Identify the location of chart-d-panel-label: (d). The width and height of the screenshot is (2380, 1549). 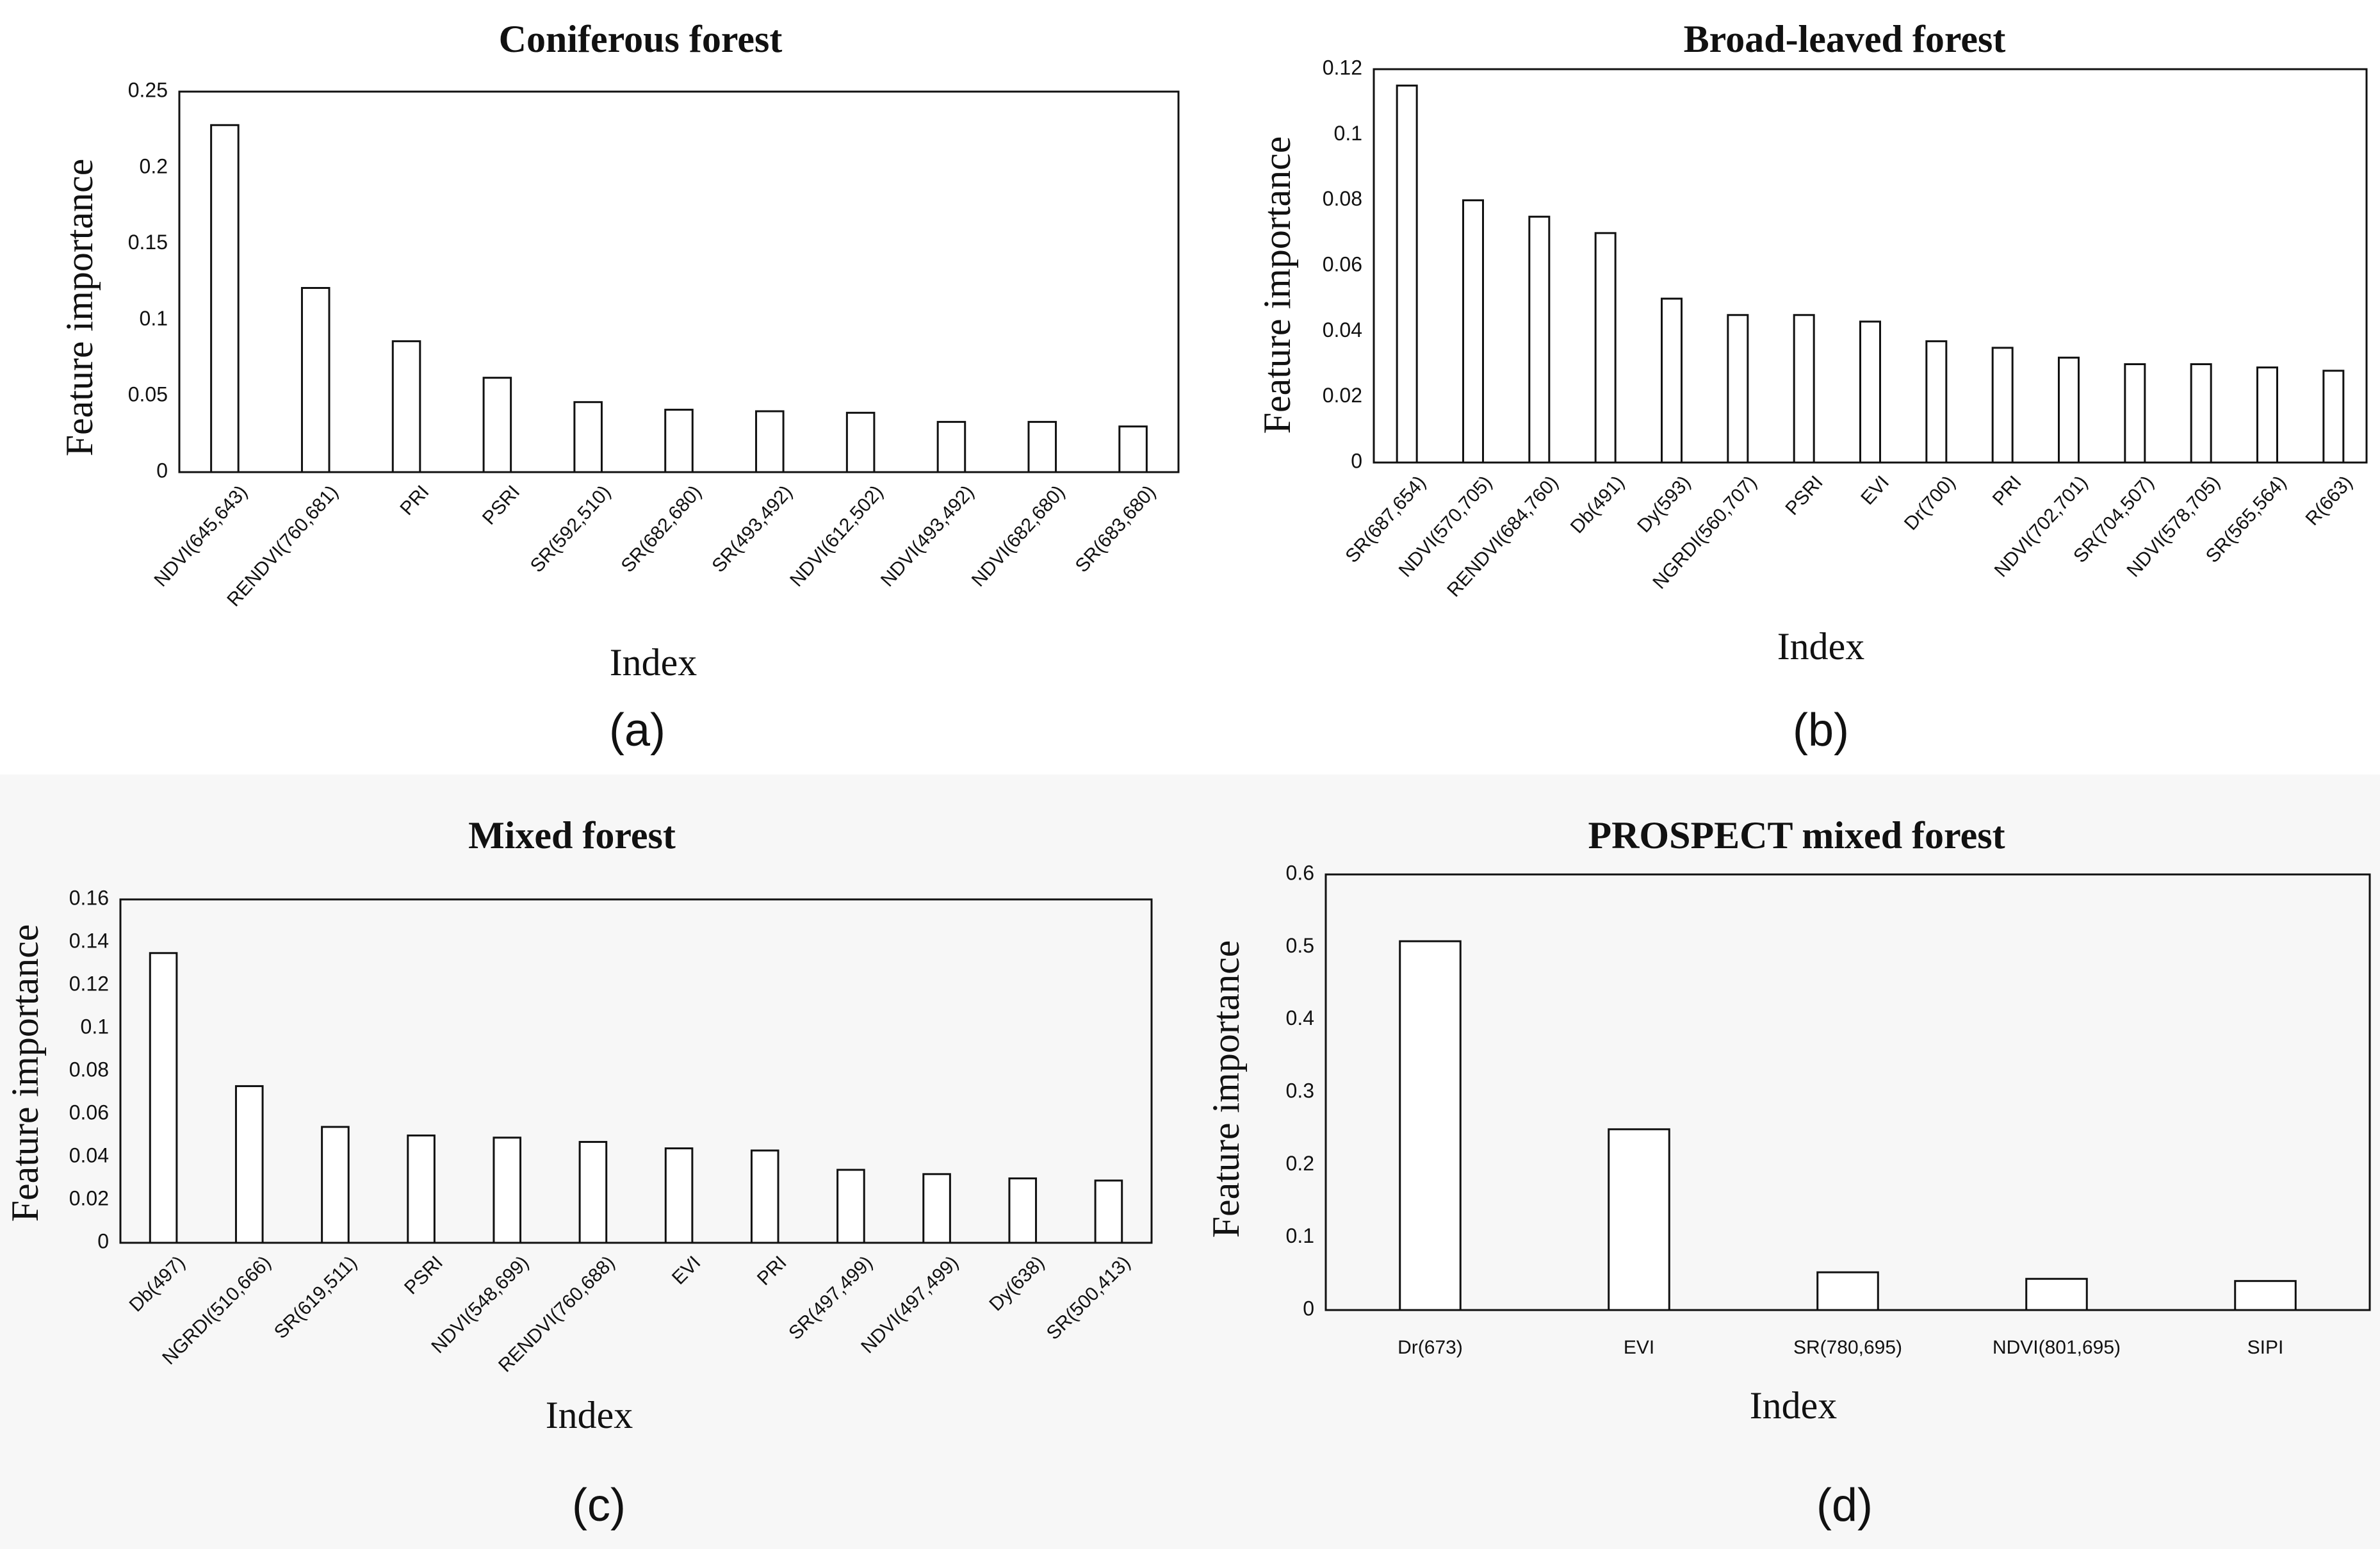
(1844, 1505).